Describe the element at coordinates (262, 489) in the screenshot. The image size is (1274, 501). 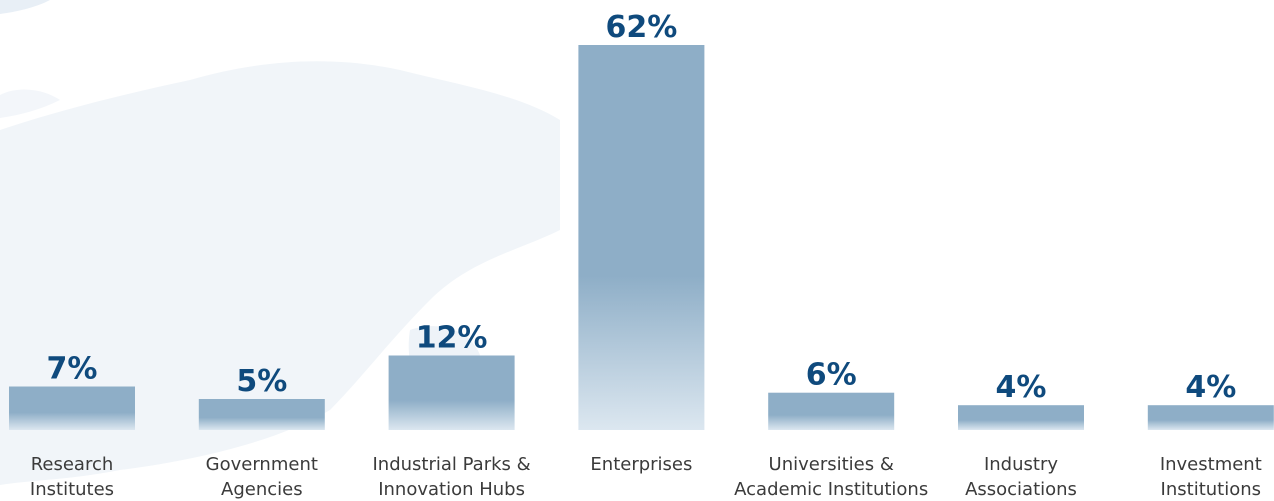
I see `category-label-line: Agencies` at that location.